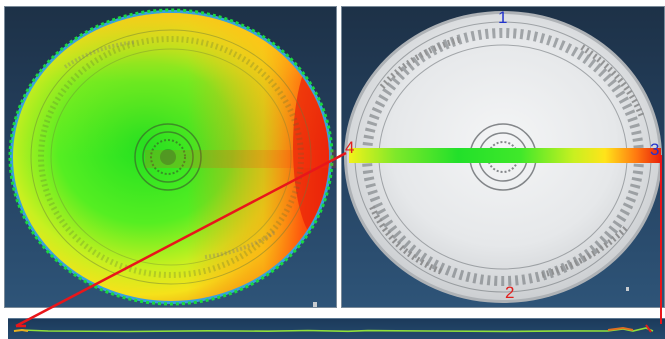 Image resolution: width=665 pixels, height=339 pixels. Describe the element at coordinates (627, 289) in the screenshot. I see `cursor-mark-right` at that location.